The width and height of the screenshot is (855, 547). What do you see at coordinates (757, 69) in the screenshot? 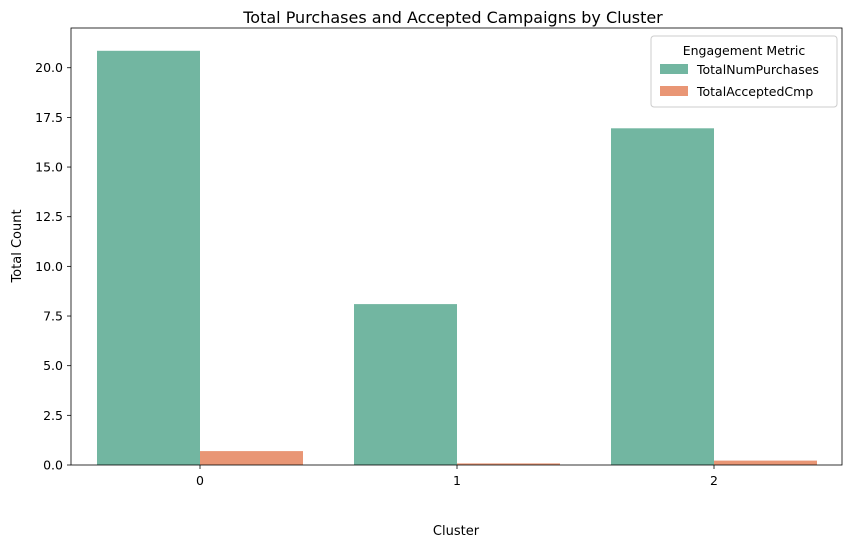
I see `legend-label-totalnumpurchases: TotalNumPurchases` at bounding box center [757, 69].